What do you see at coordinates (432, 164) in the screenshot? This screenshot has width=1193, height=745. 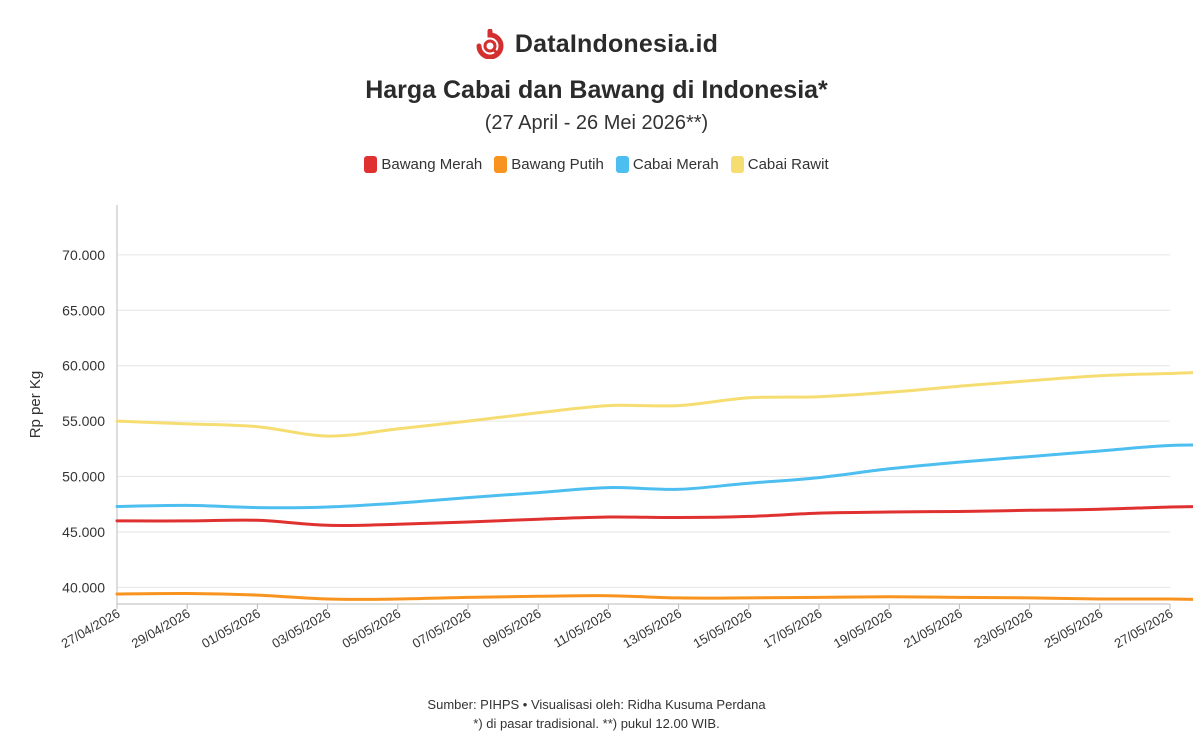 I see `legend-label: Bawang Merah` at bounding box center [432, 164].